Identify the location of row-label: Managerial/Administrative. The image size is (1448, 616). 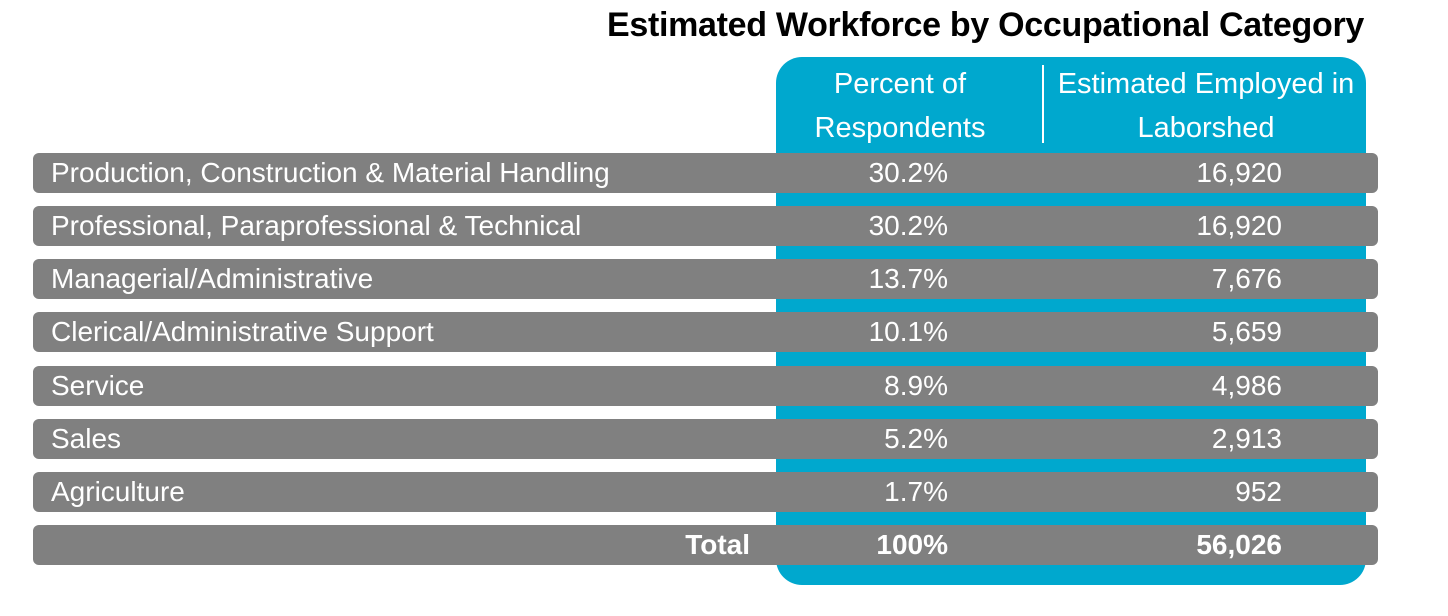
(212, 278).